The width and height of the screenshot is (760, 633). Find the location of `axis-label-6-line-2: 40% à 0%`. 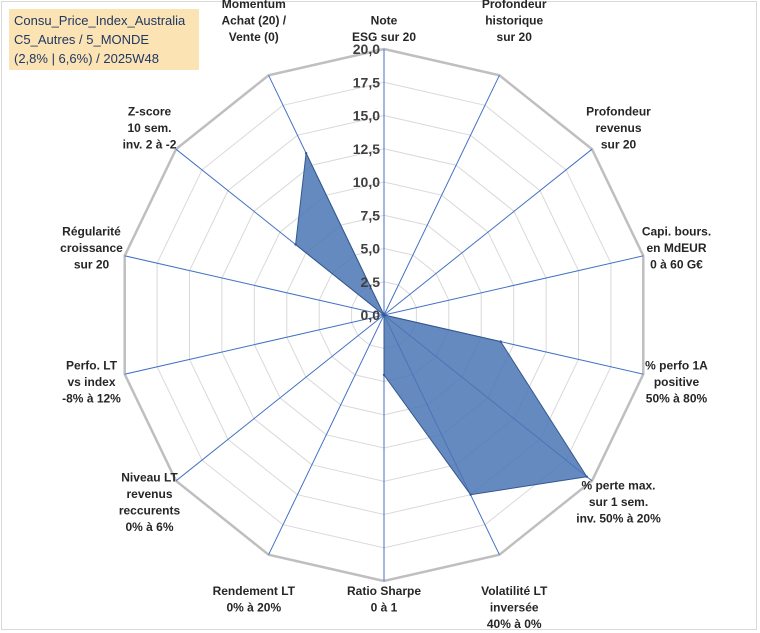

axis-label-6-line-2: 40% à 0% is located at coordinates (514, 624).